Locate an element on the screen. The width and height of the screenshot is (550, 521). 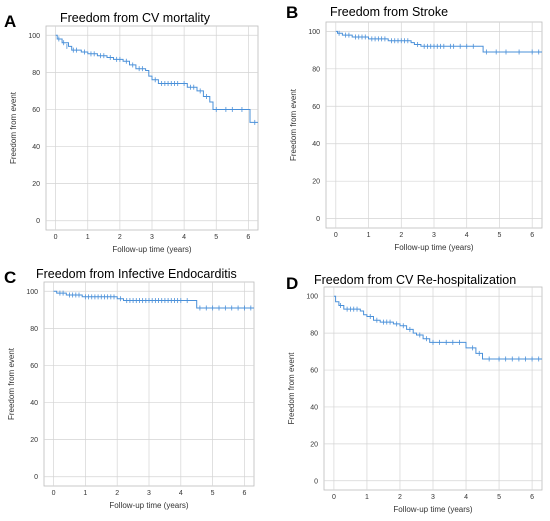
panel-a-y-tick-label: 80 is located at coordinates (36, 73).